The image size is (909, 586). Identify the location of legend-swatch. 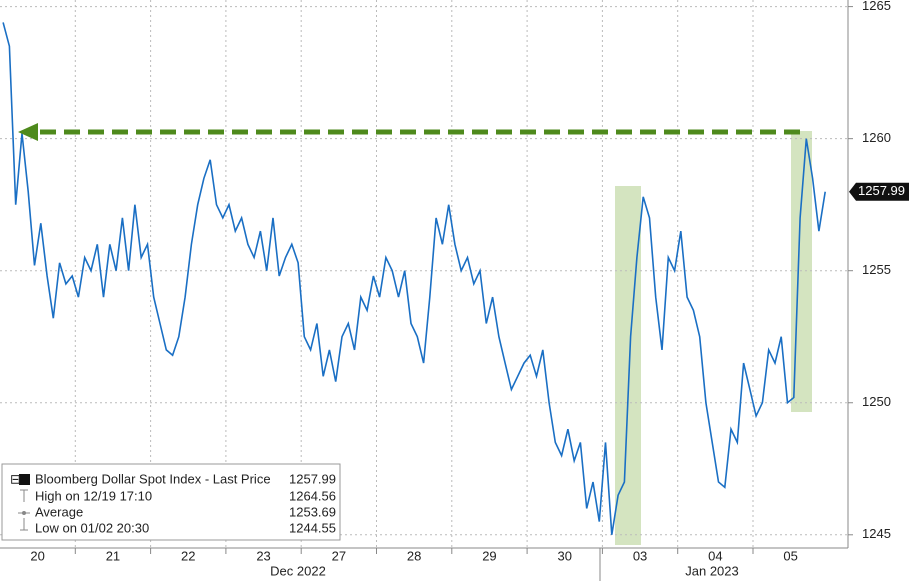
(24, 479).